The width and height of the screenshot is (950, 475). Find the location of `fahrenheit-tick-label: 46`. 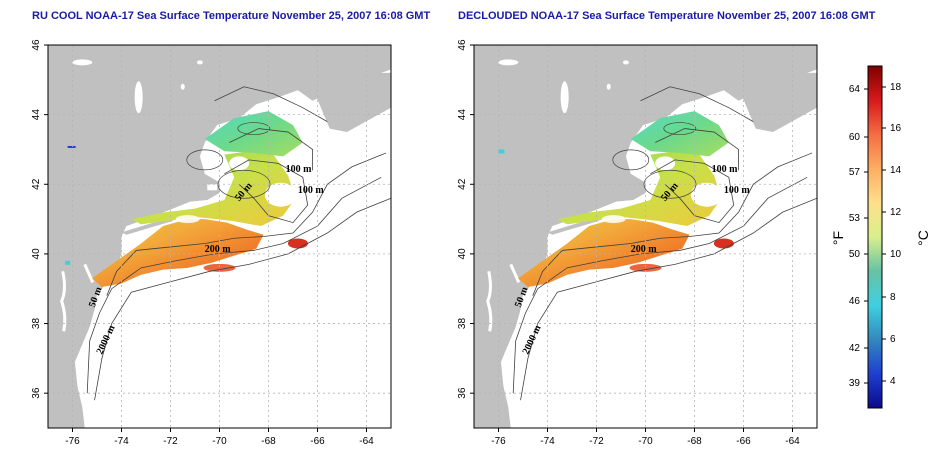

fahrenheit-tick-label: 46 is located at coordinates (855, 301).